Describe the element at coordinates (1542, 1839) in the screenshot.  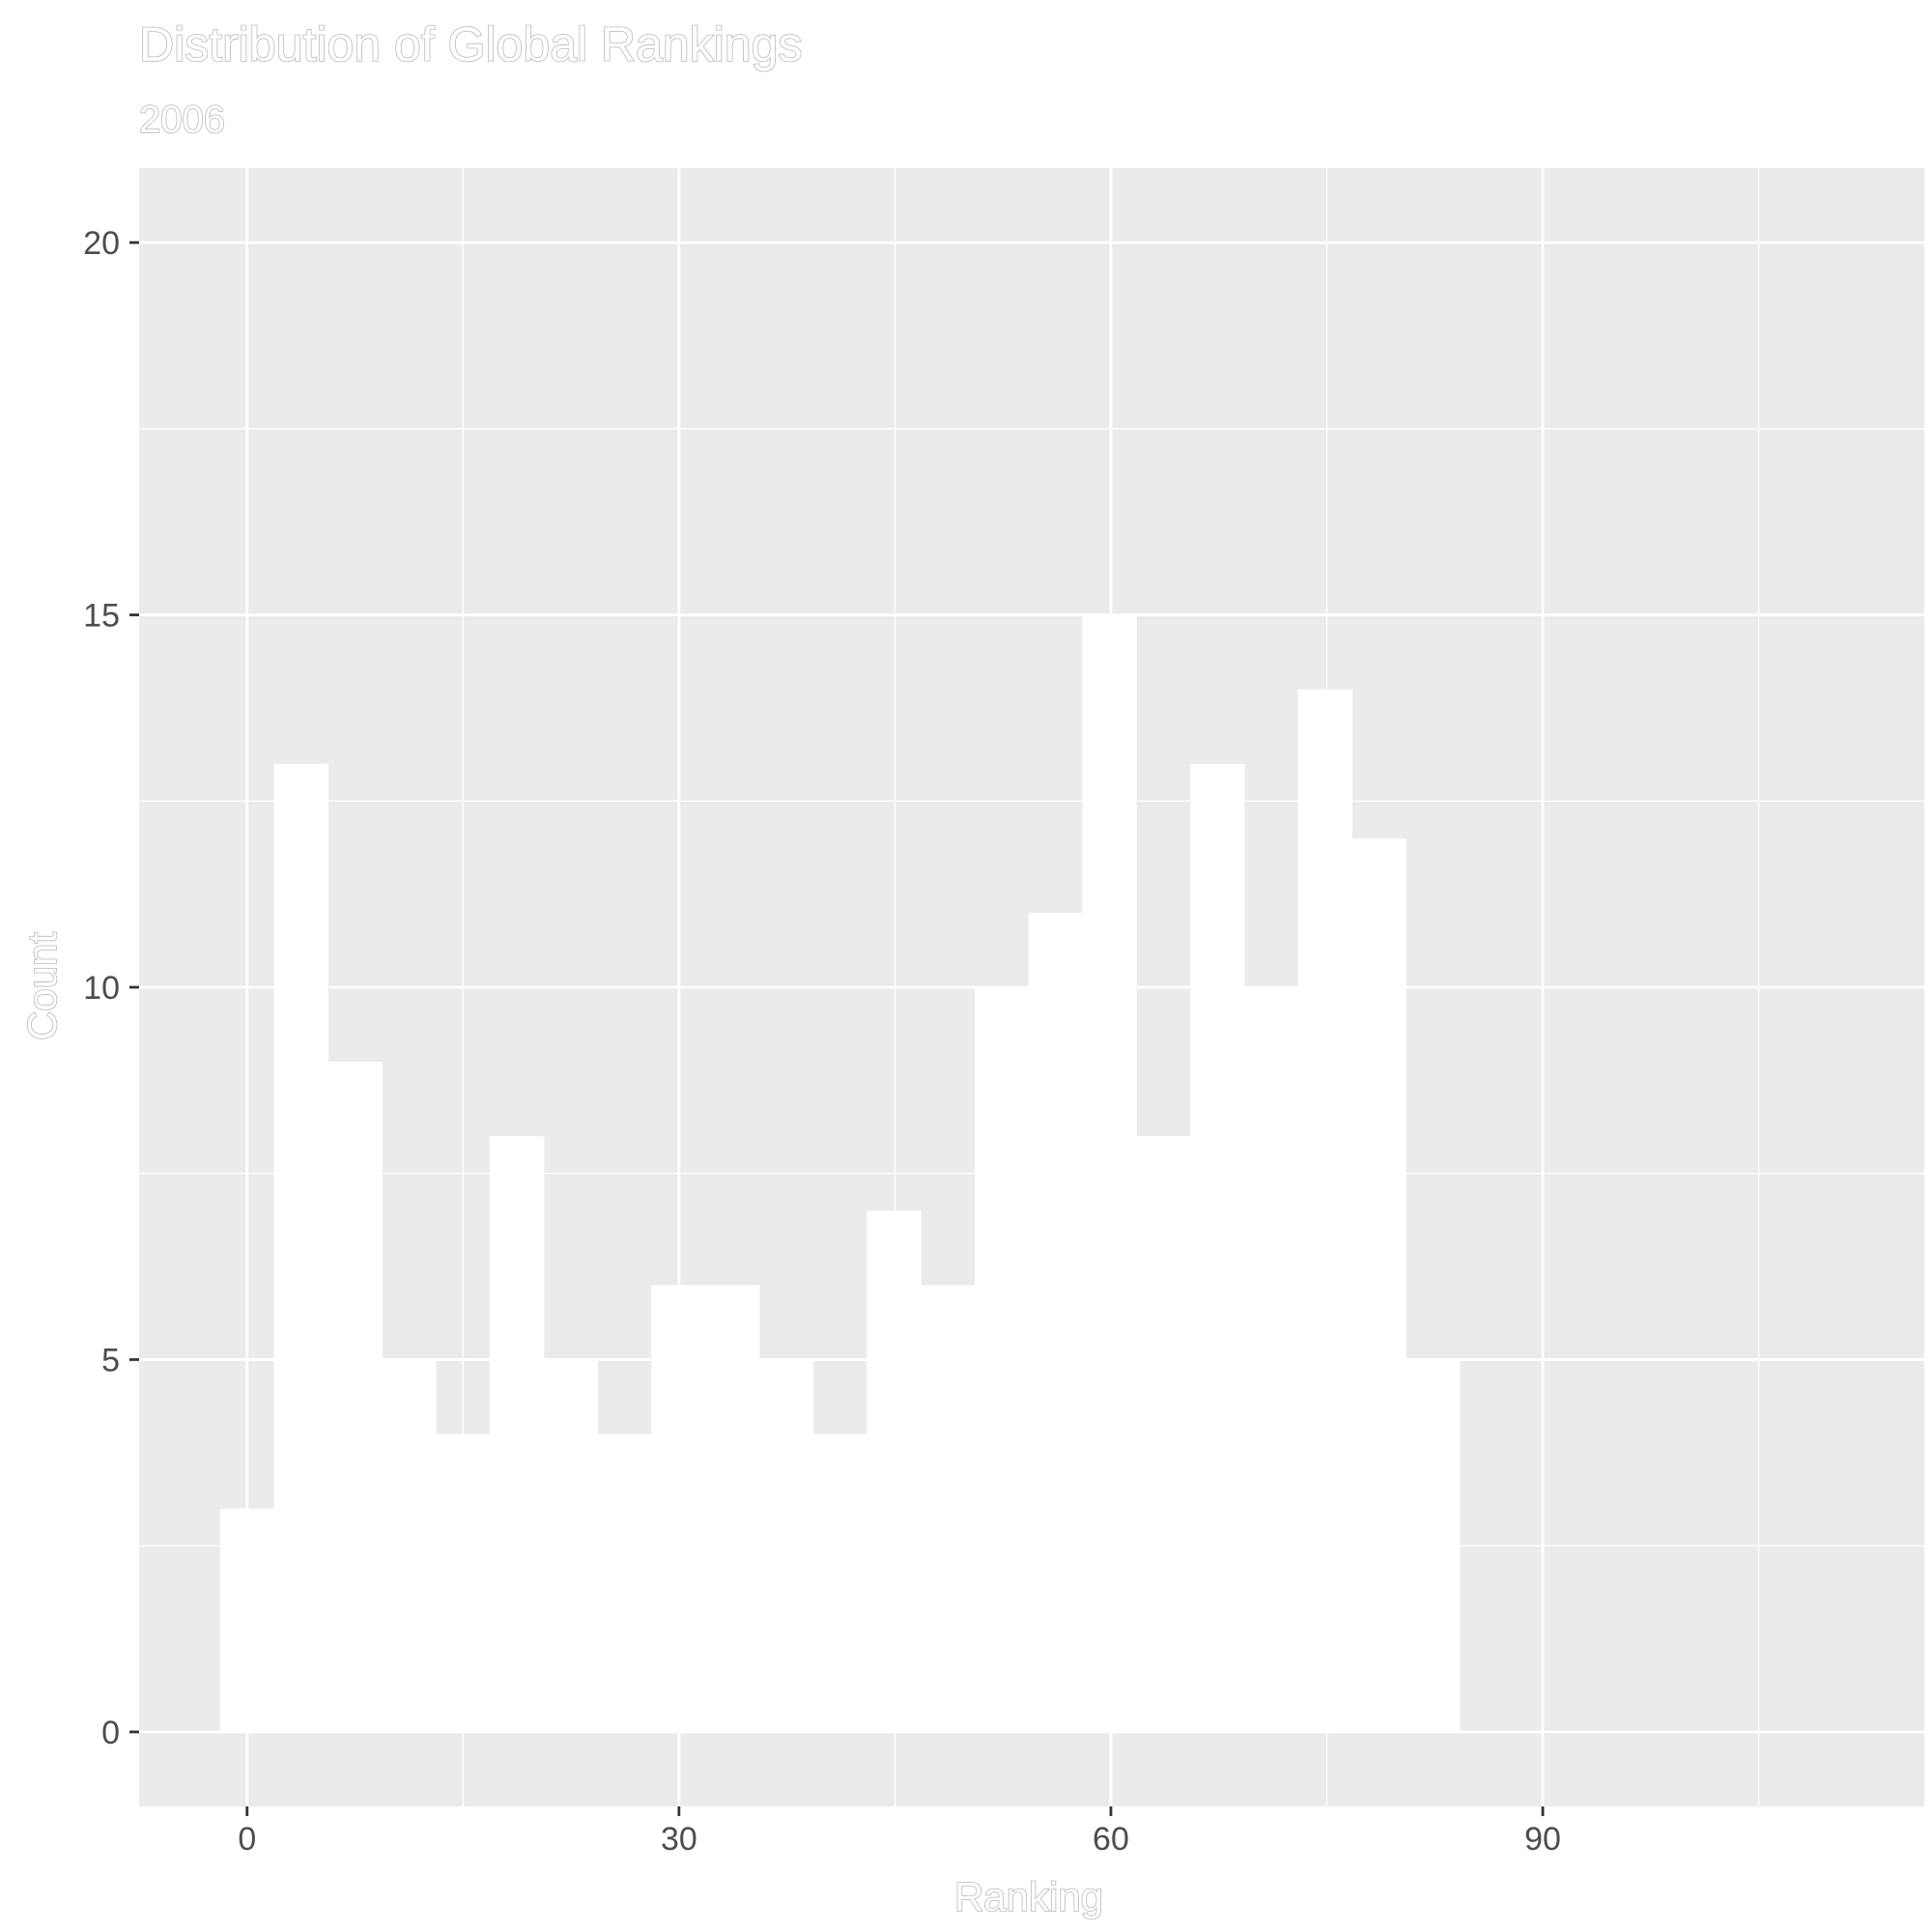
I see `x-tick-label: 90` at that location.